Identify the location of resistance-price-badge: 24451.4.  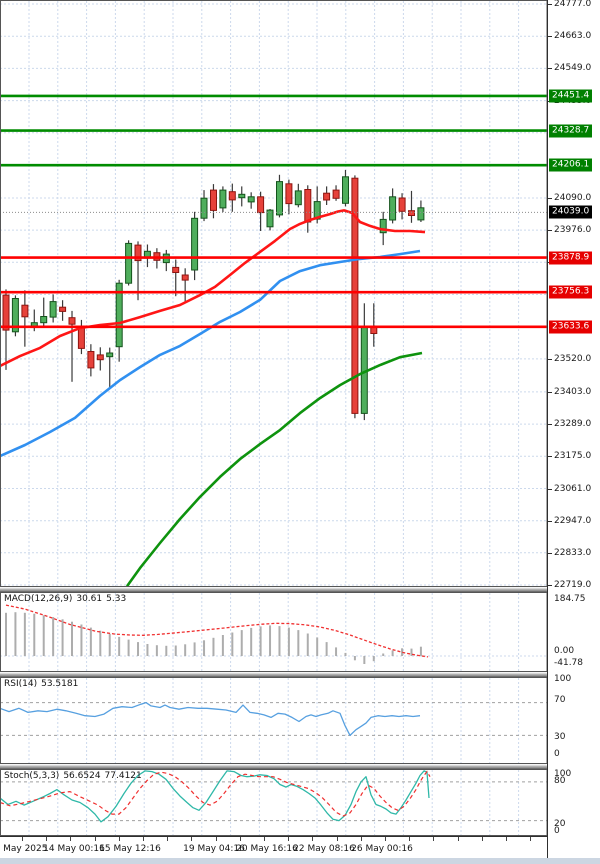
(571, 96).